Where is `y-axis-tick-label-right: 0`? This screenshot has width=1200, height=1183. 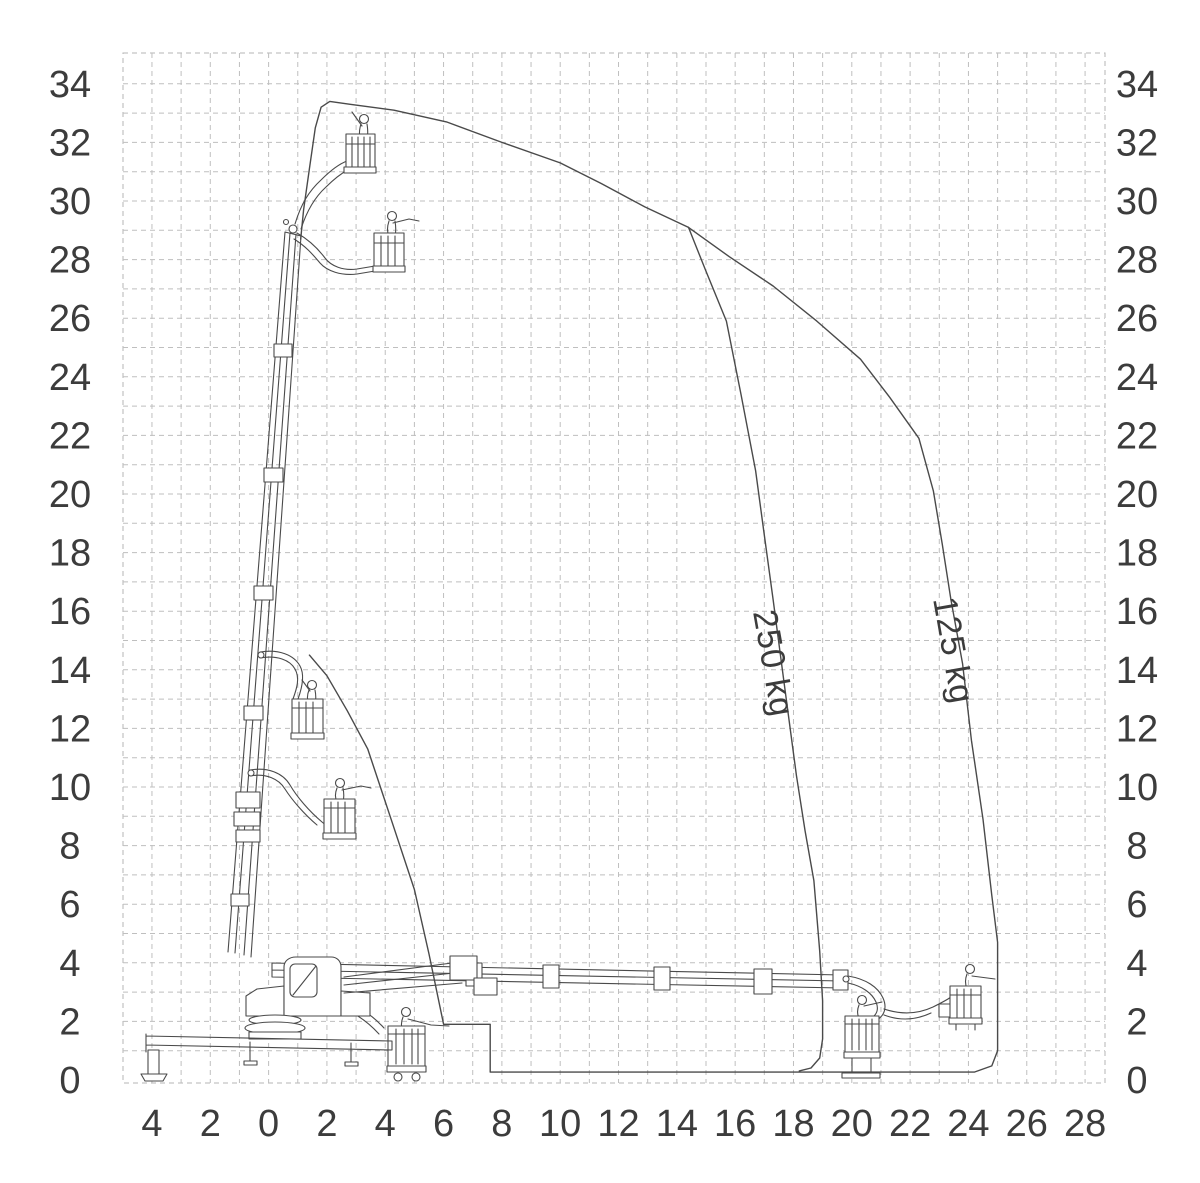
y-axis-tick-label-right: 0 is located at coordinates (1136, 1081).